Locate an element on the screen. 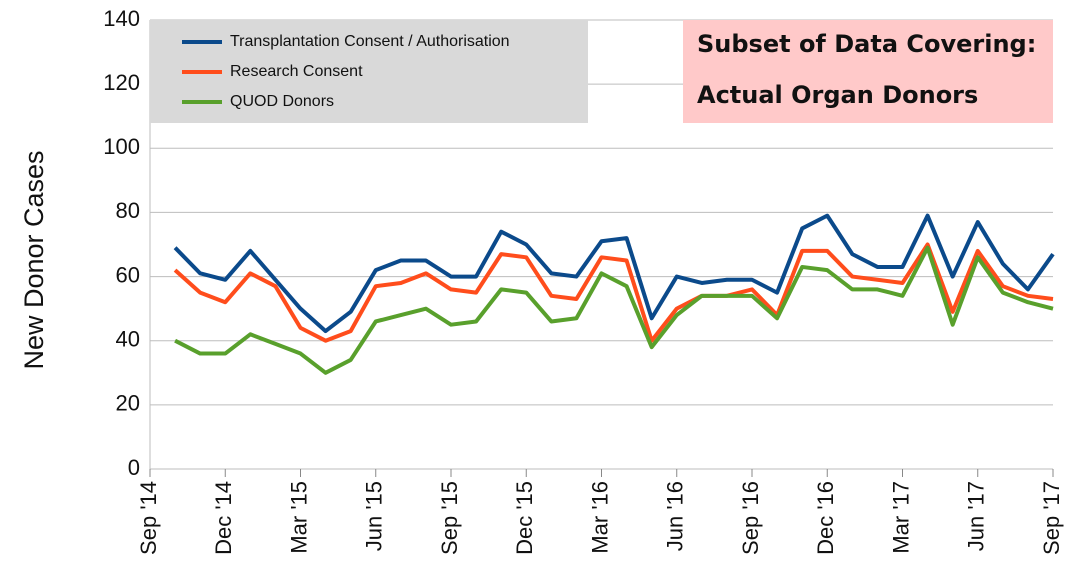 Image resolution: width=1070 pixels, height=576 pixels. x-tick-label: Dec '16 is located at coordinates (825, 518).